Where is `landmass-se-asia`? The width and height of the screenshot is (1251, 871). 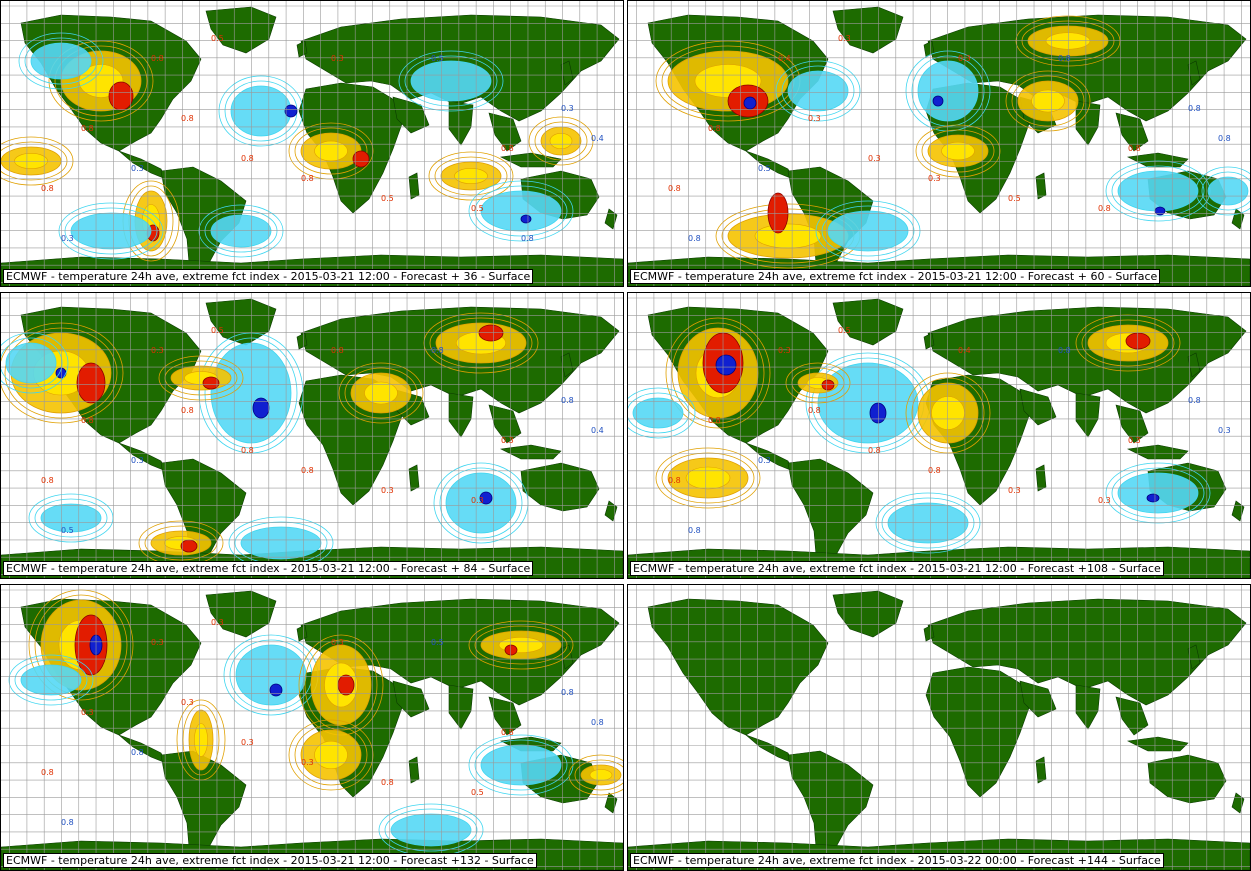 landmass-se-asia is located at coordinates (505, 424).